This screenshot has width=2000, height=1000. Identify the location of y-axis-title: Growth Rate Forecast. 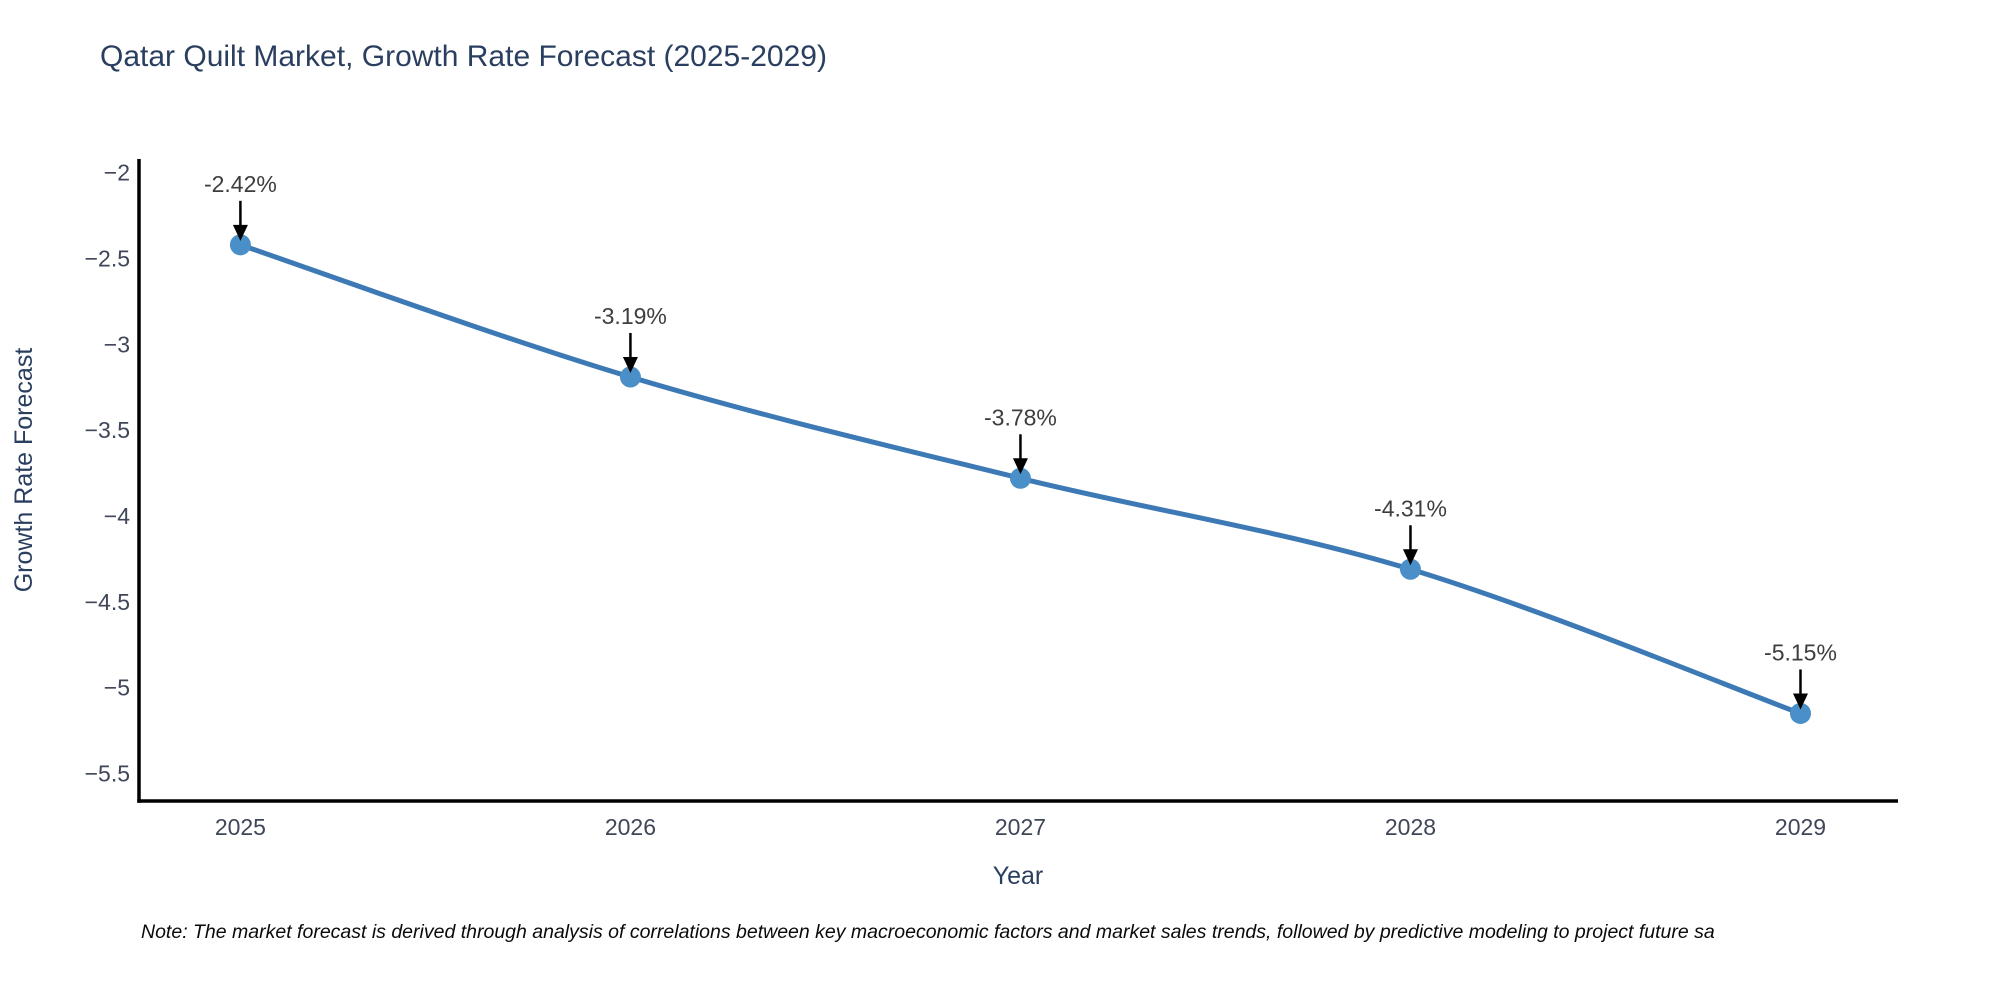
(24, 470).